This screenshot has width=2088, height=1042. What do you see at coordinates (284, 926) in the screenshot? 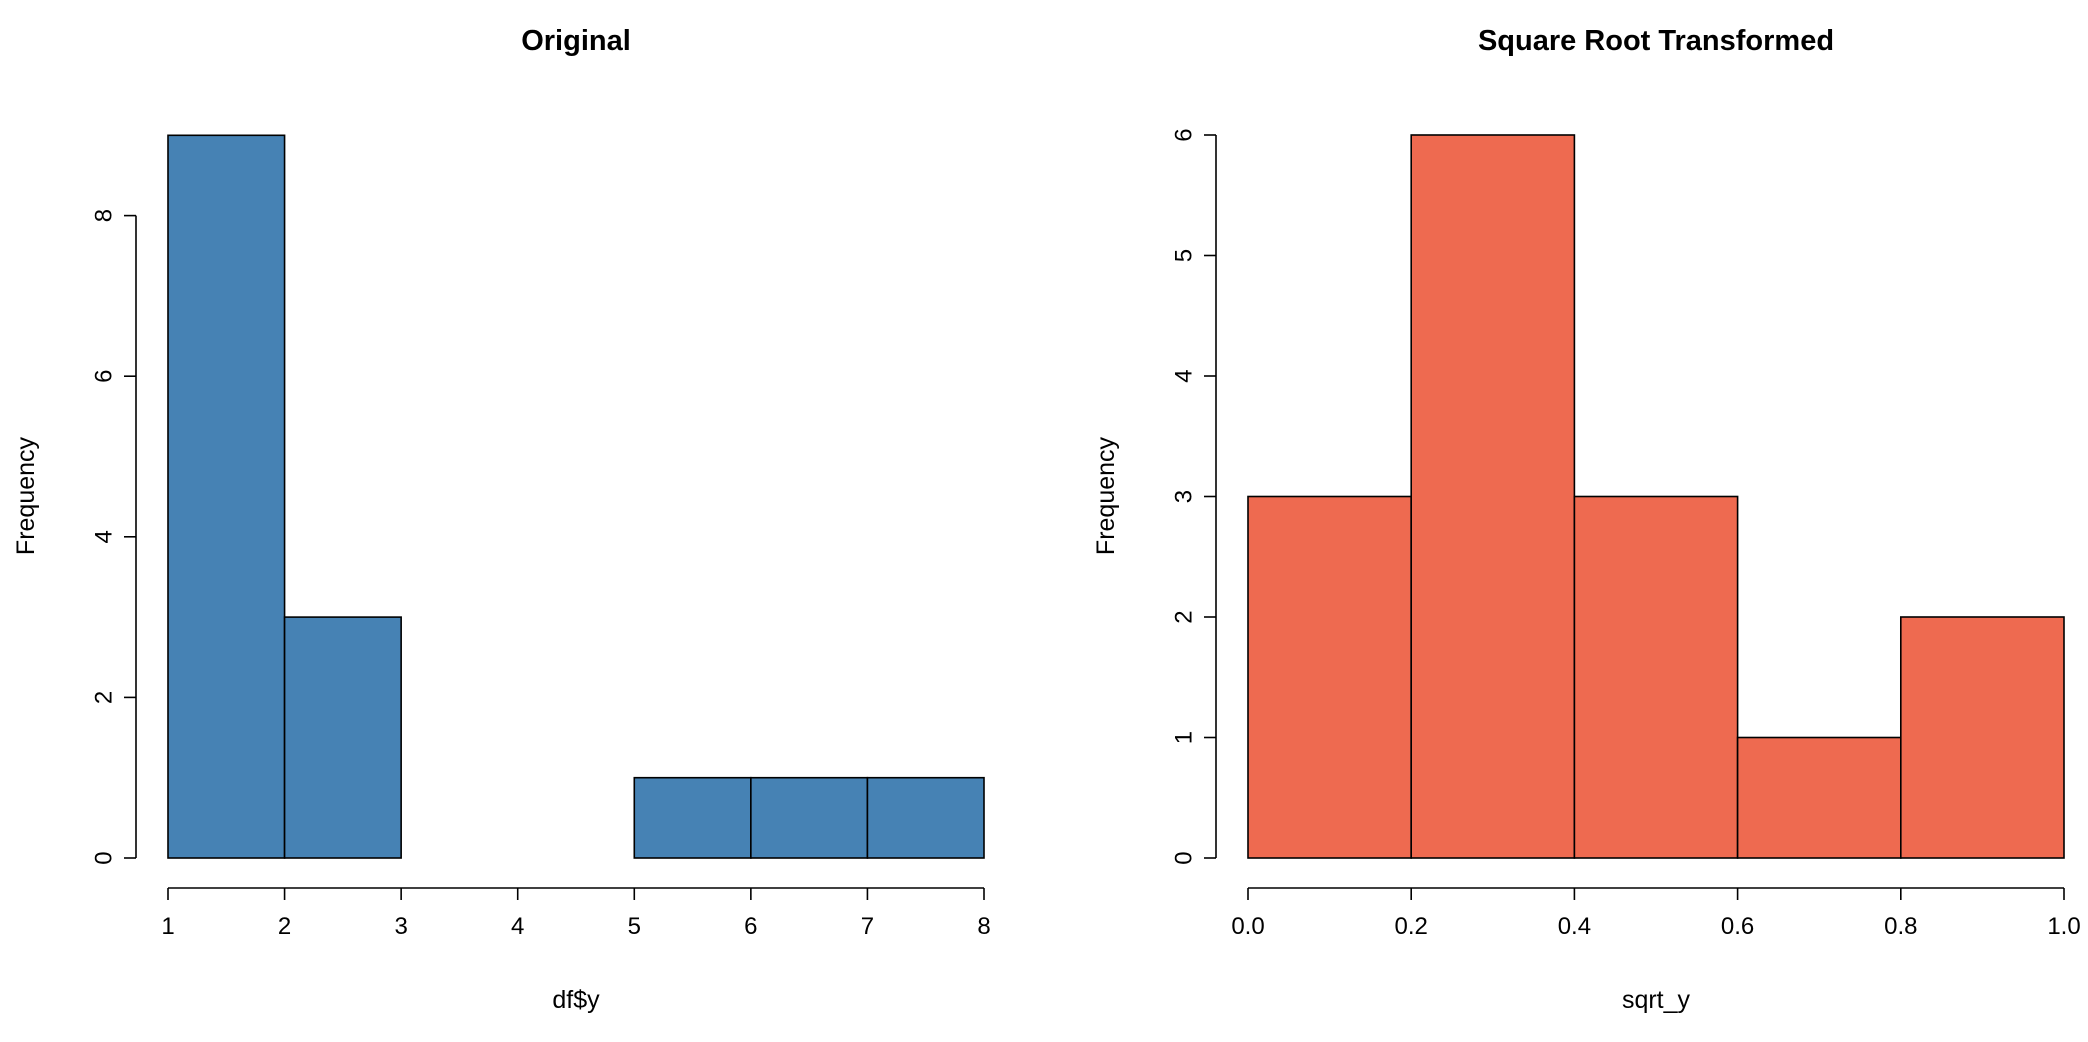
I see `x-tick-label: 2` at bounding box center [284, 926].